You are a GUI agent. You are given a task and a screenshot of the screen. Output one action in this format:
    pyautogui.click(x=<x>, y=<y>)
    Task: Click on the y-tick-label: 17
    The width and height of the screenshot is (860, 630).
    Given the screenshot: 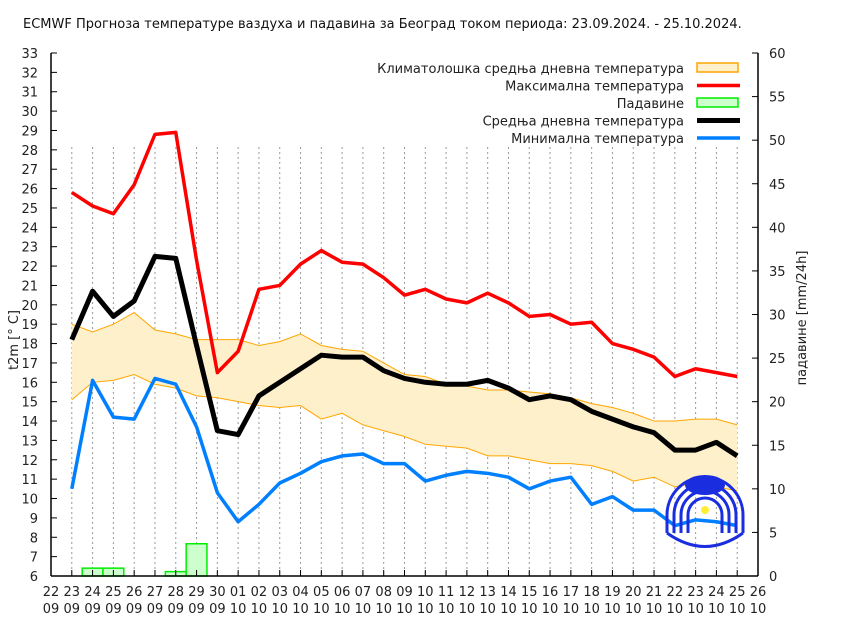 What is the action you would take?
    pyautogui.click(x=29, y=364)
    